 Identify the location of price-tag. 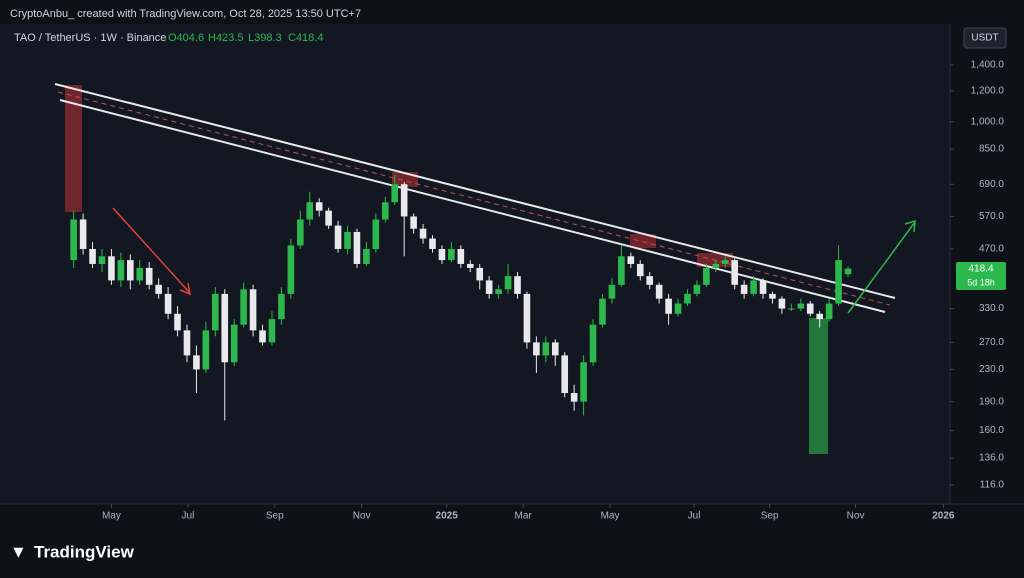
(981, 276).